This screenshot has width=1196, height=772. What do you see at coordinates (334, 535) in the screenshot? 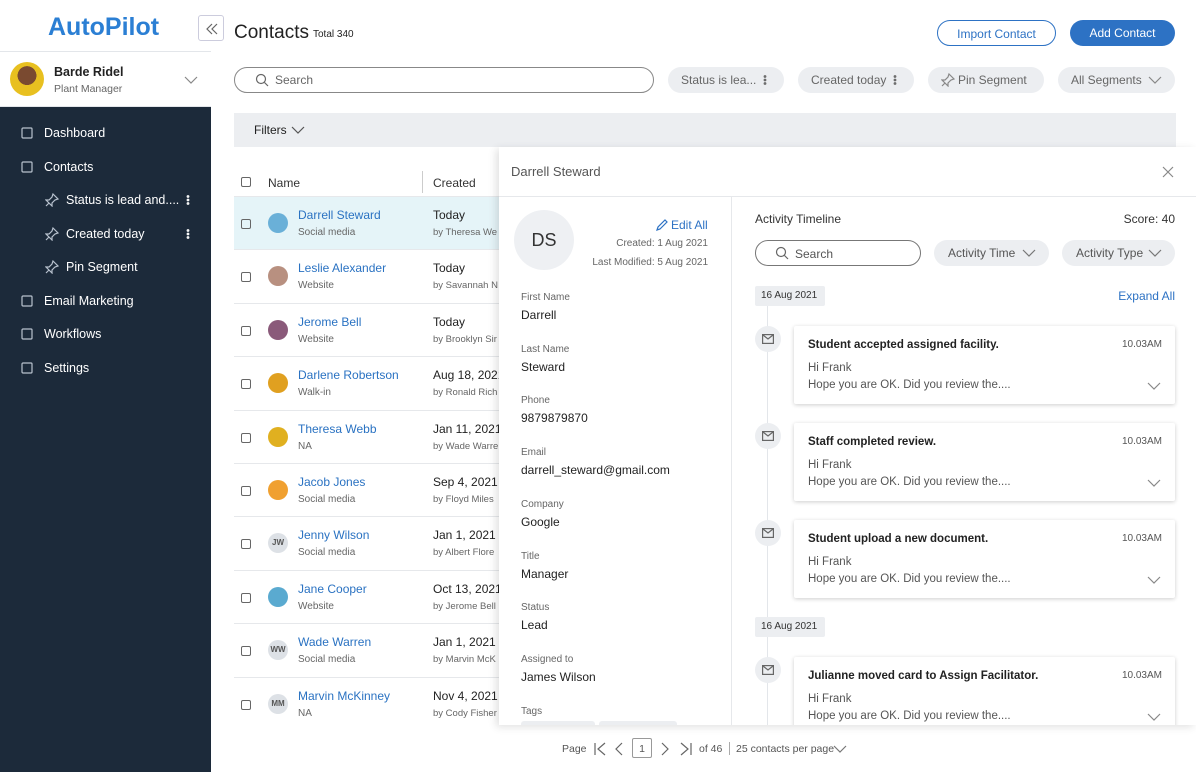
I see `contact-name: Jenny Wilson` at bounding box center [334, 535].